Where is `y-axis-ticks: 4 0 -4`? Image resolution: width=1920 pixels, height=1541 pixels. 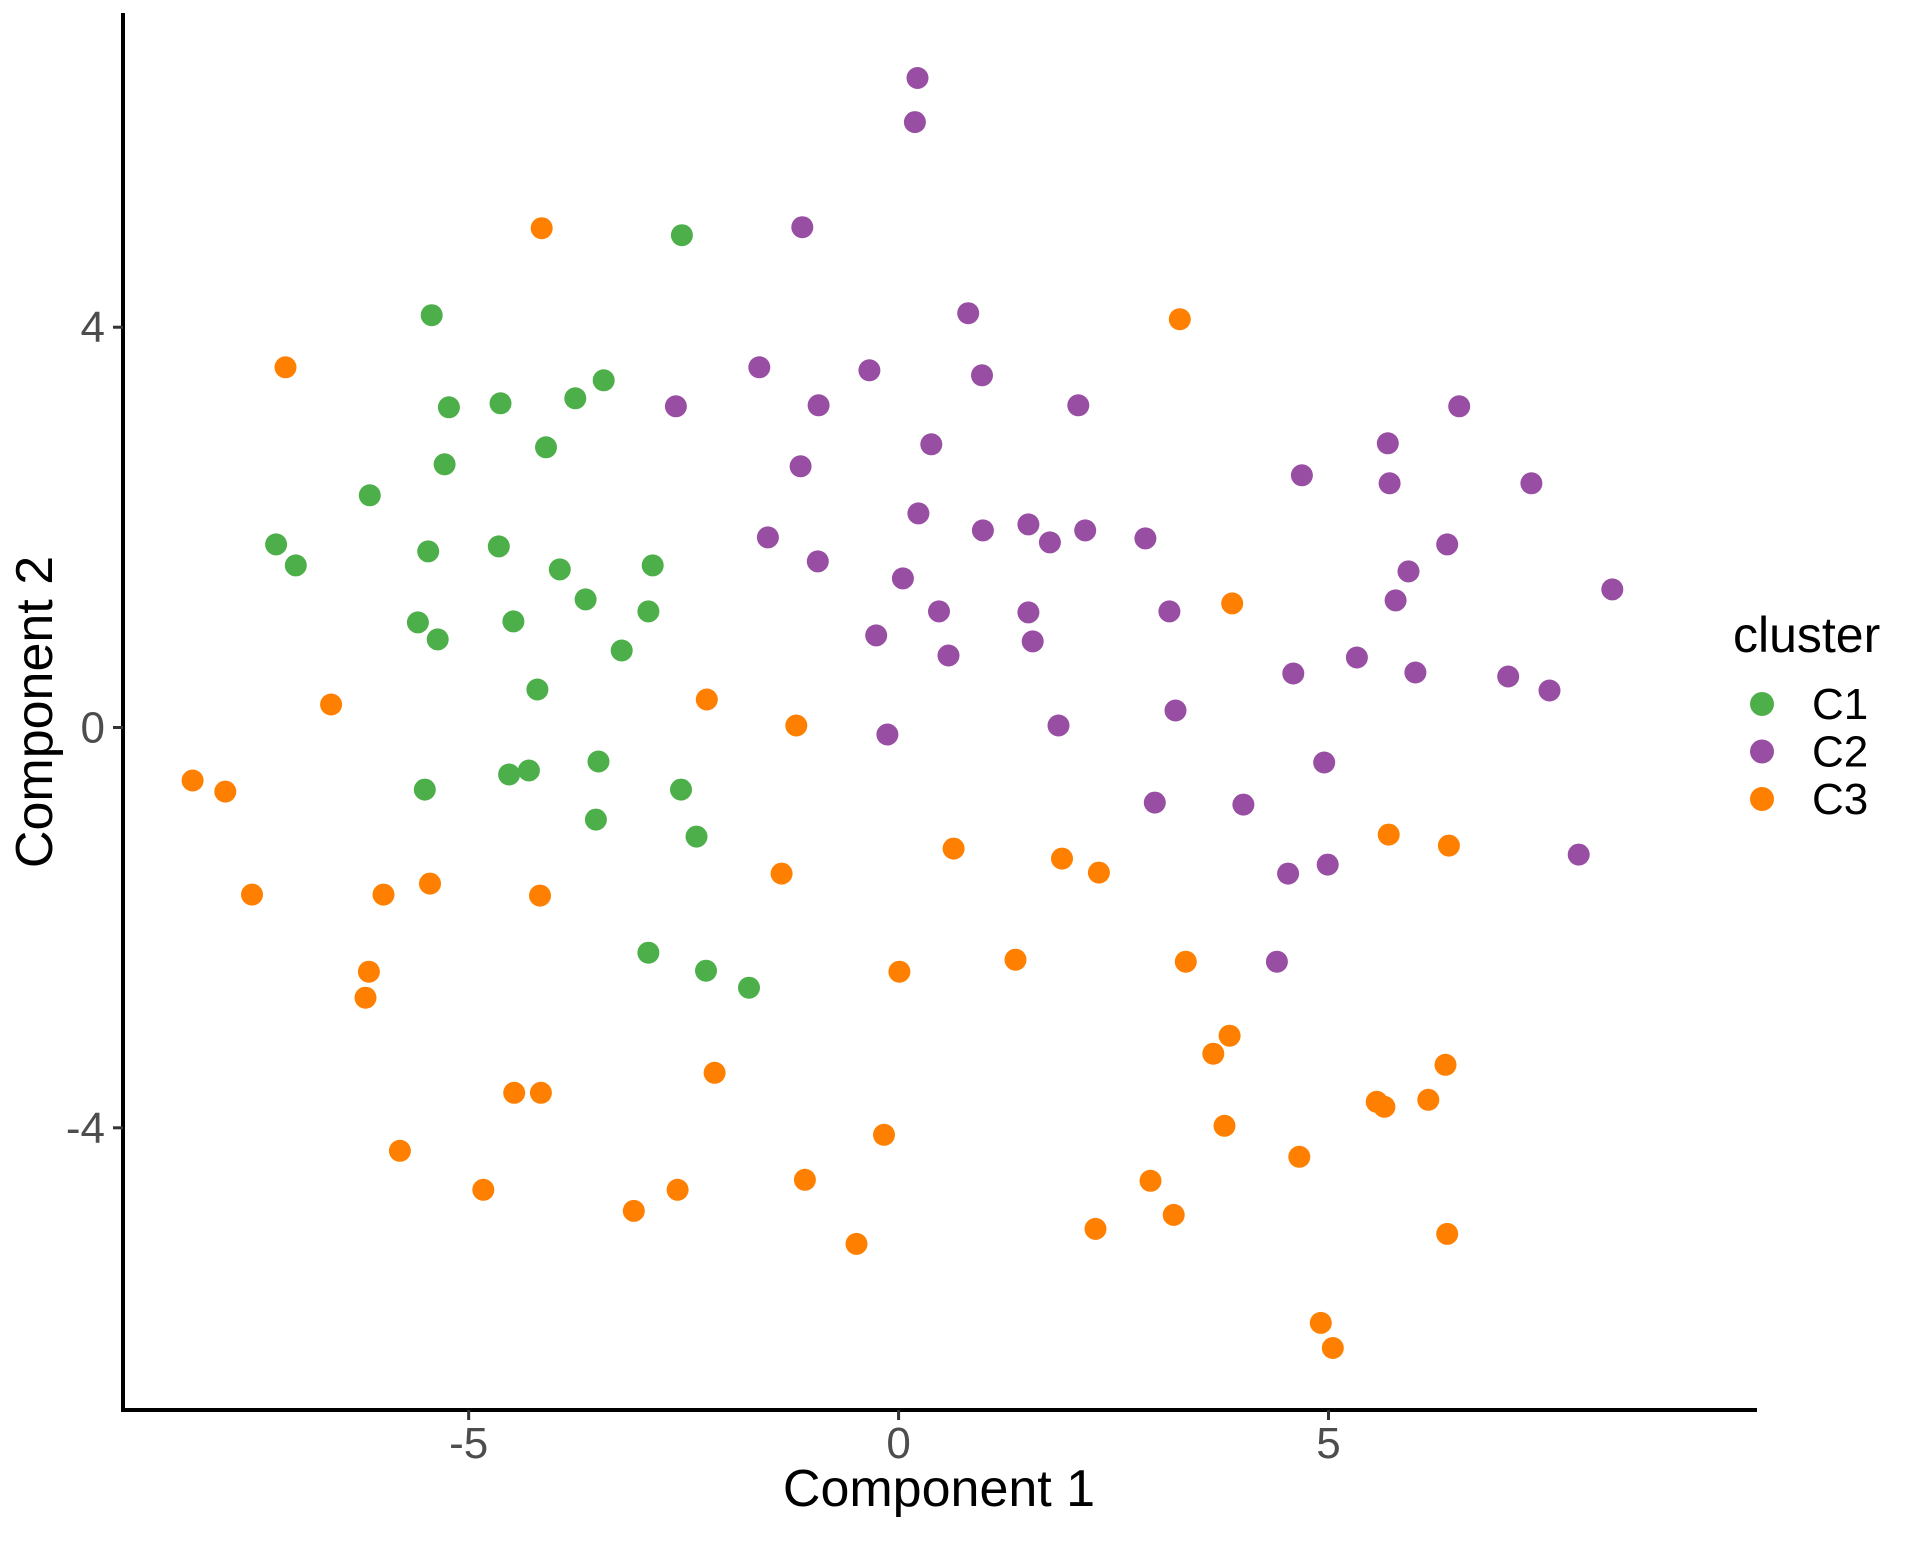
y-axis-ticks: 4 0 -4 is located at coordinates (94, 728).